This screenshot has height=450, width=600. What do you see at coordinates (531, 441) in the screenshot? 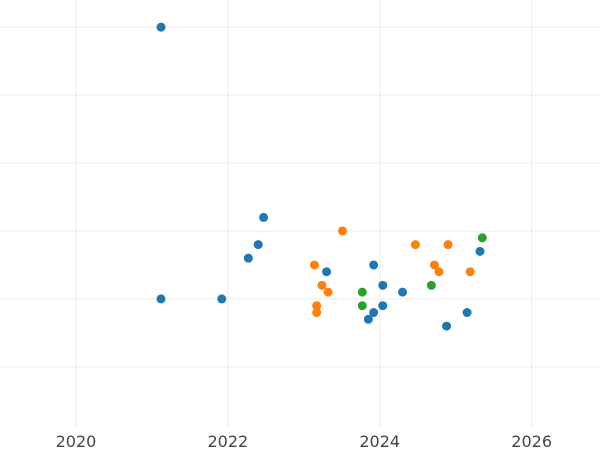
I see `x-tick-label: 2026` at bounding box center [531, 441].